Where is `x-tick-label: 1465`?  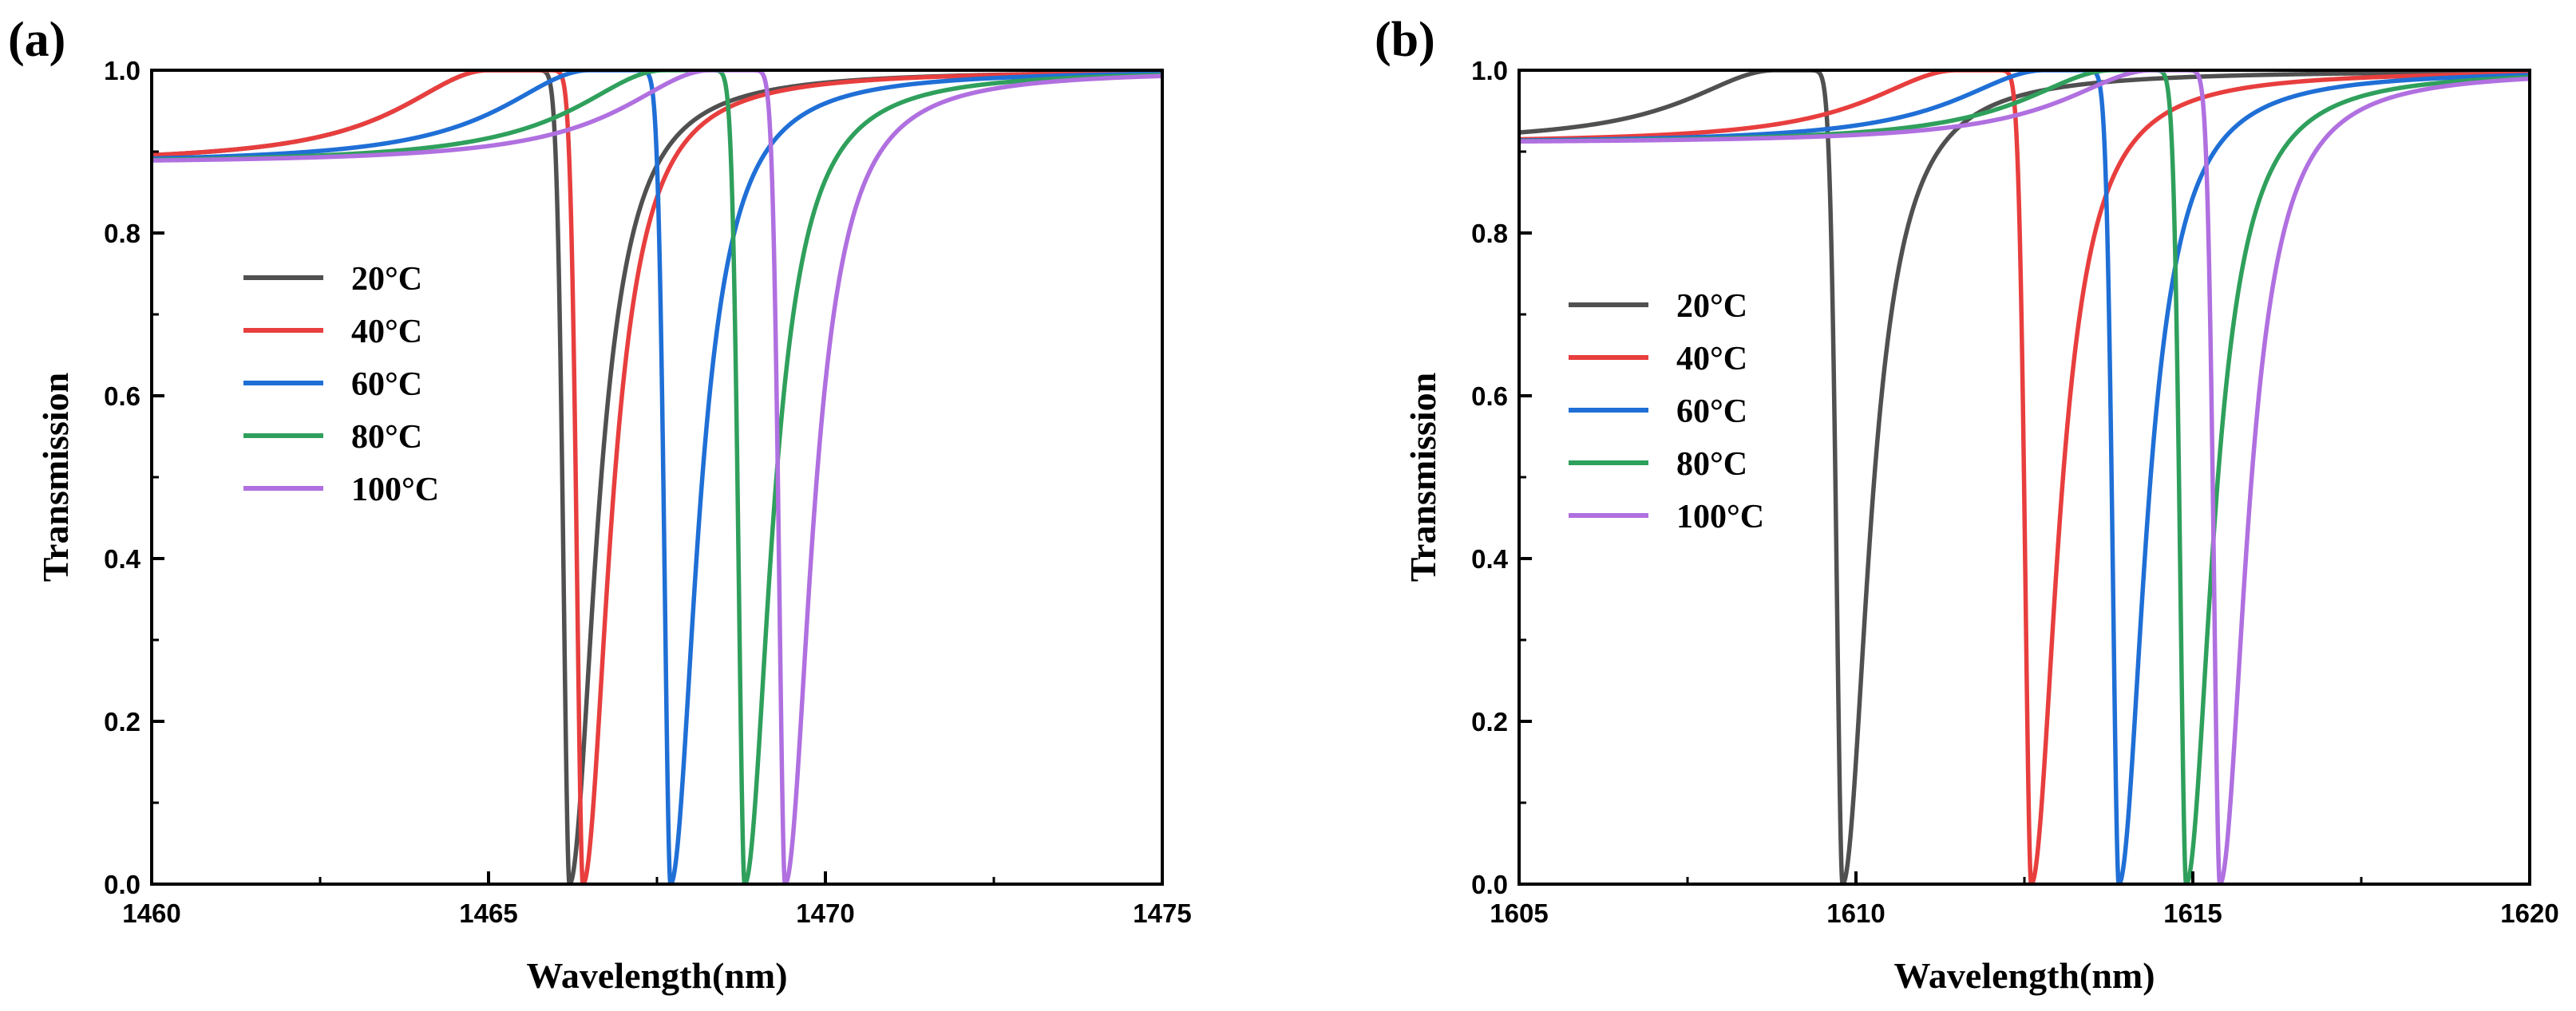 x-tick-label: 1465 is located at coordinates (488, 913).